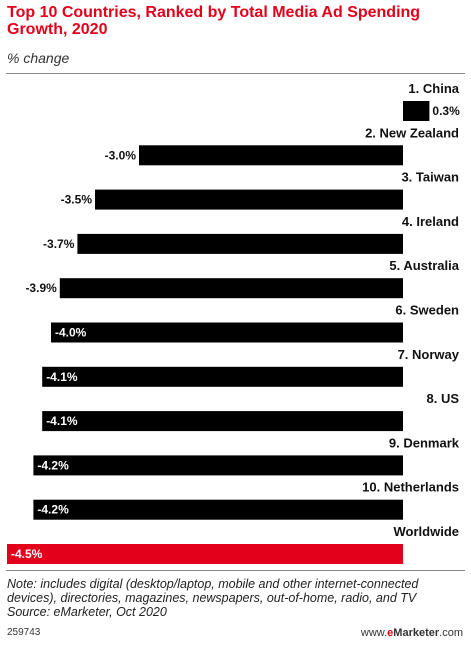  Describe the element at coordinates (427, 310) in the screenshot. I see `category-label: 6. Sweden` at that location.